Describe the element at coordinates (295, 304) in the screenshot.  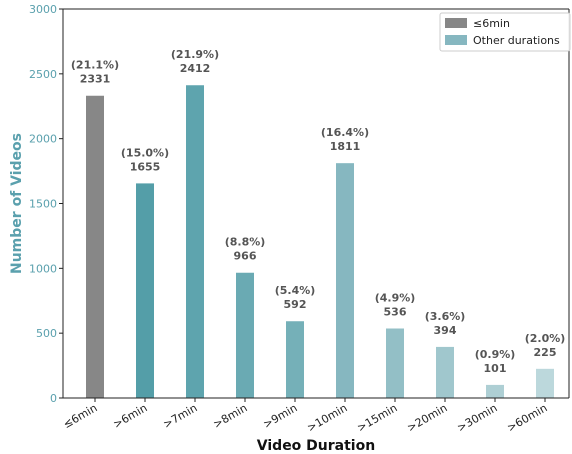
I see `bar-value-label: 592` at that location.